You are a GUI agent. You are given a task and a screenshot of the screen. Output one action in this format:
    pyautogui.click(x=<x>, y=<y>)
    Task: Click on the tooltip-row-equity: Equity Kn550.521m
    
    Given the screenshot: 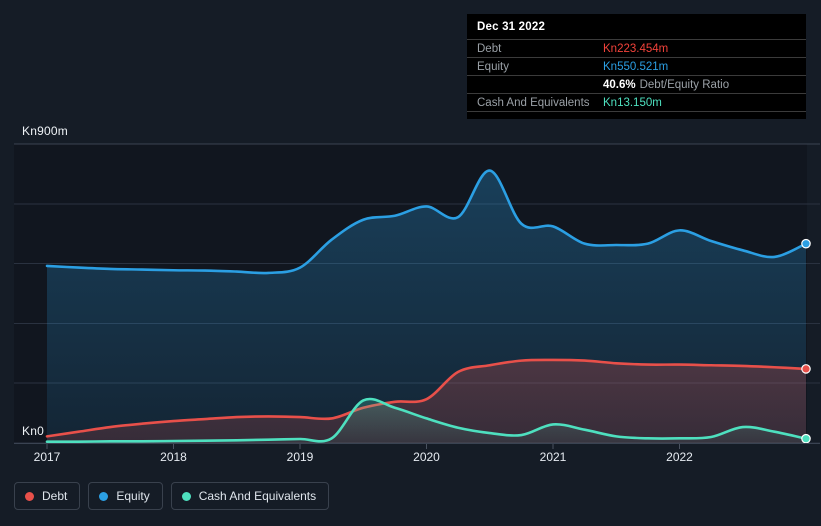 What is the action you would take?
    pyautogui.click(x=636, y=66)
    